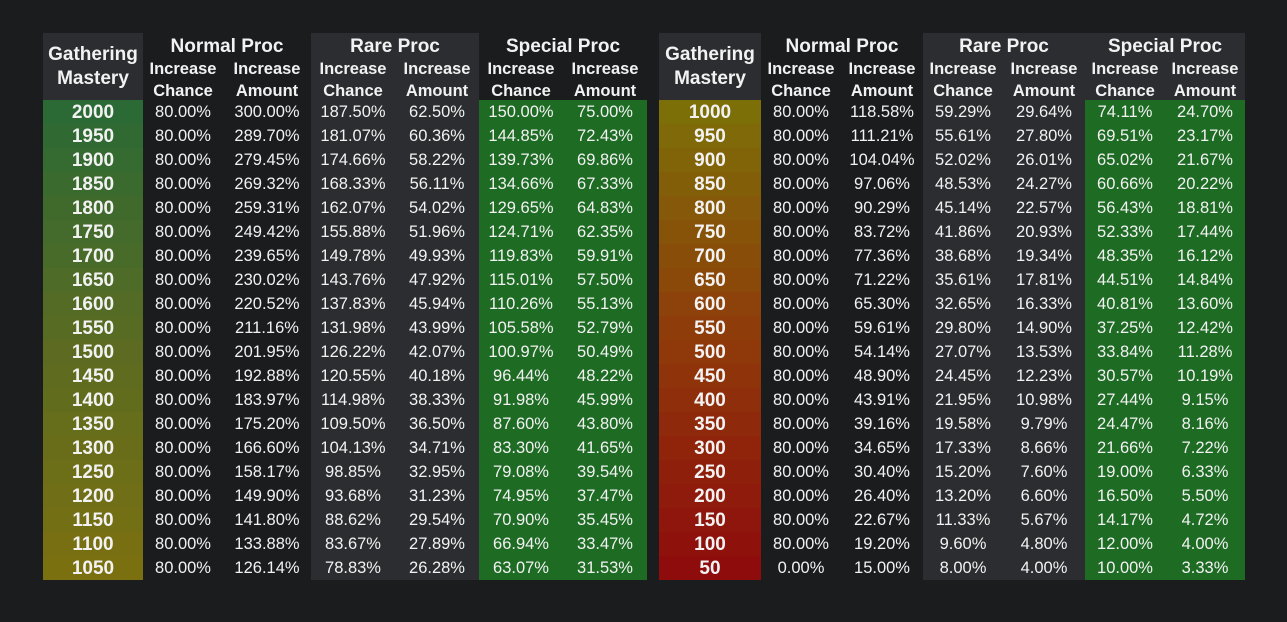 The width and height of the screenshot is (1287, 622). I want to click on special-chance-cell: 16.50%, so click(1125, 496).